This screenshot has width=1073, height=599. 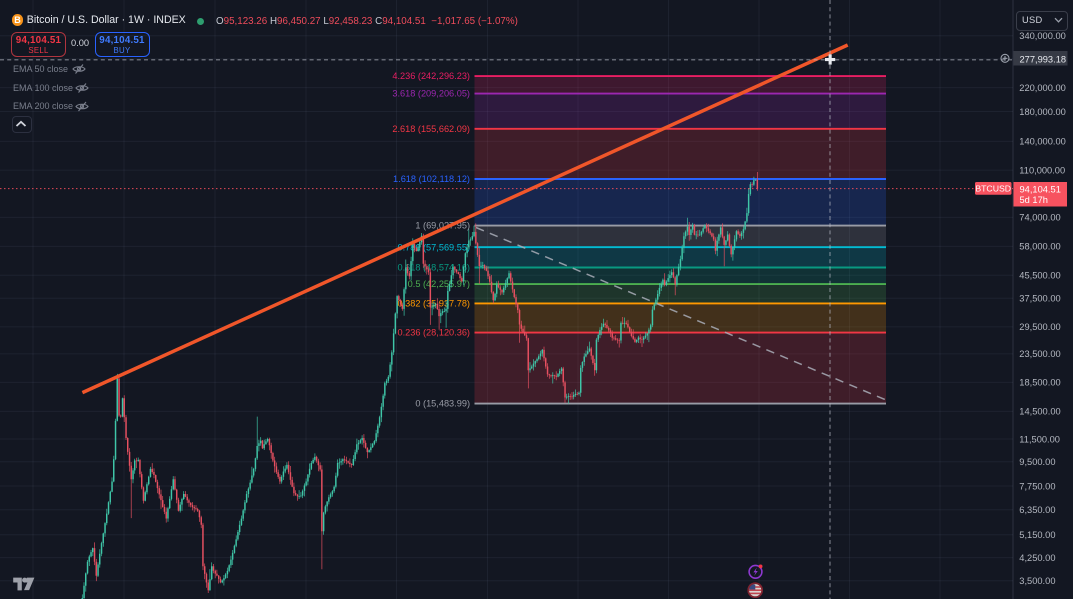 What do you see at coordinates (433, 247) in the screenshot?
I see `svg-text: 0.786 (57,569.55)` at bounding box center [433, 247].